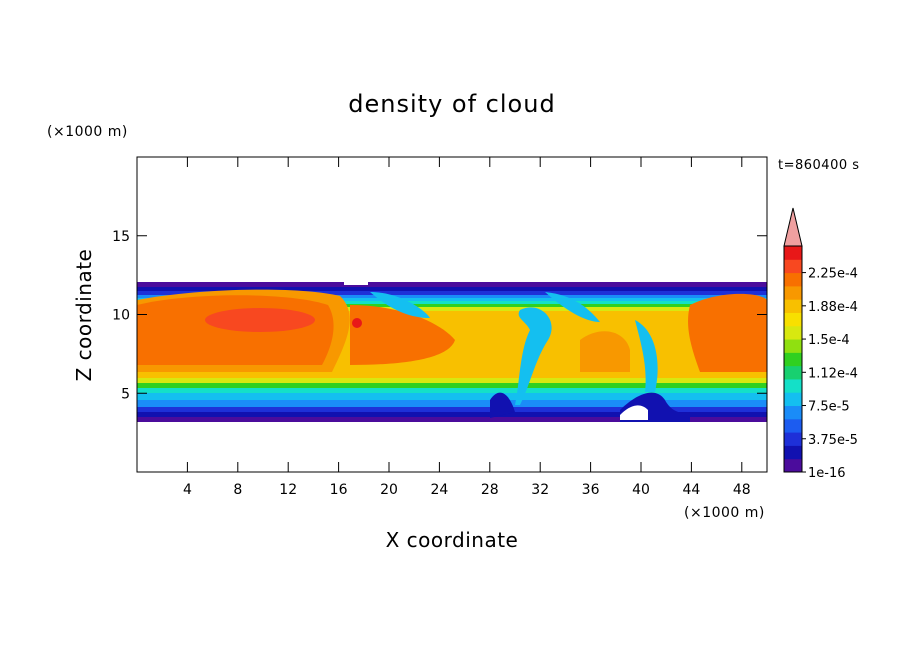 The width and height of the screenshot is (904, 654). Describe the element at coordinates (402, 335) in the screenshot. I see `contour-patch-mid` at that location.